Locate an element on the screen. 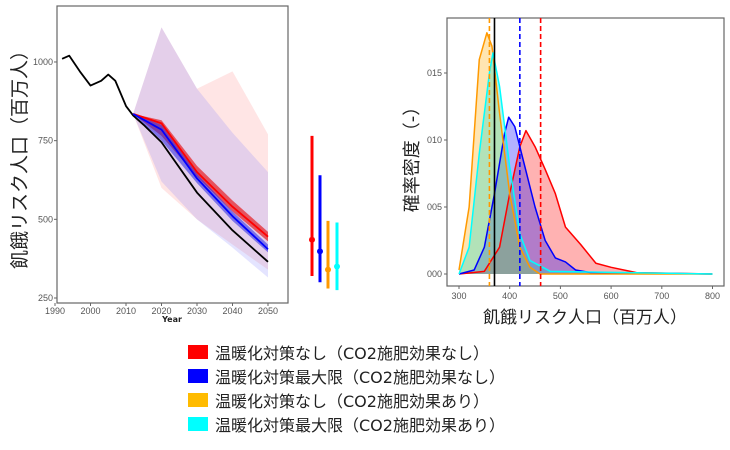  x-tick-label: 1990 is located at coordinates (55, 311).